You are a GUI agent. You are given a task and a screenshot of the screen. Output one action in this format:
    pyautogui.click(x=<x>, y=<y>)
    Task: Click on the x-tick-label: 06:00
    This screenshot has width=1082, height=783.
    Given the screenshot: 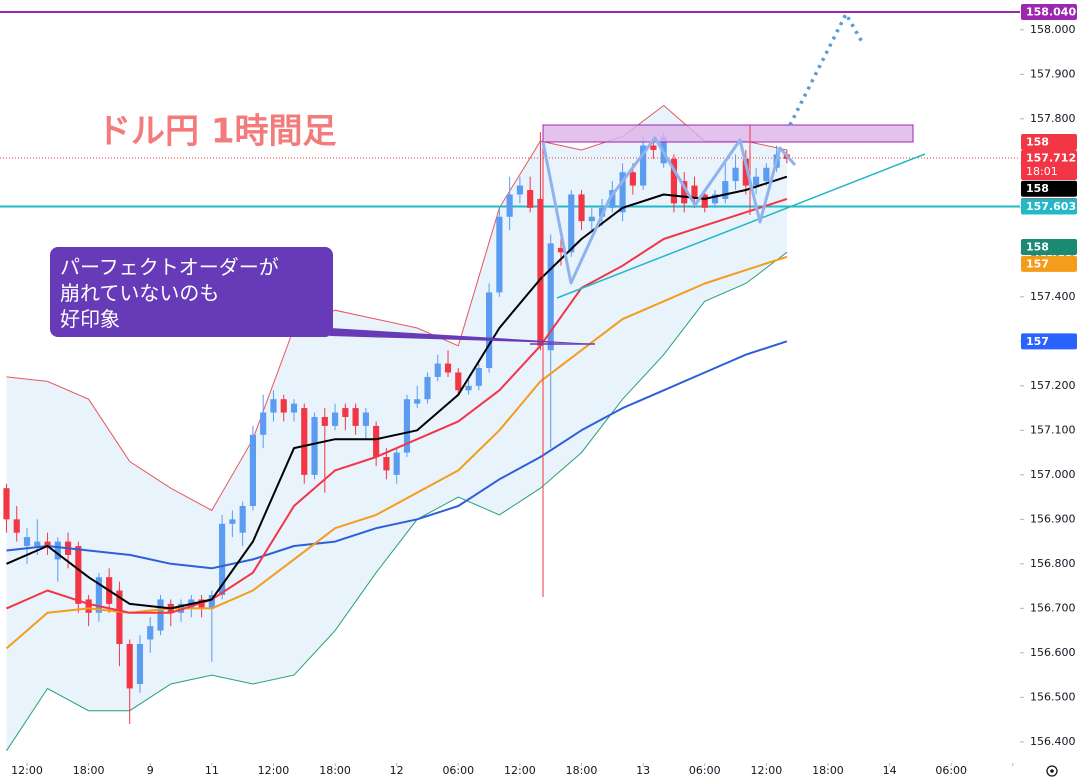 What is the action you would take?
    pyautogui.click(x=705, y=770)
    